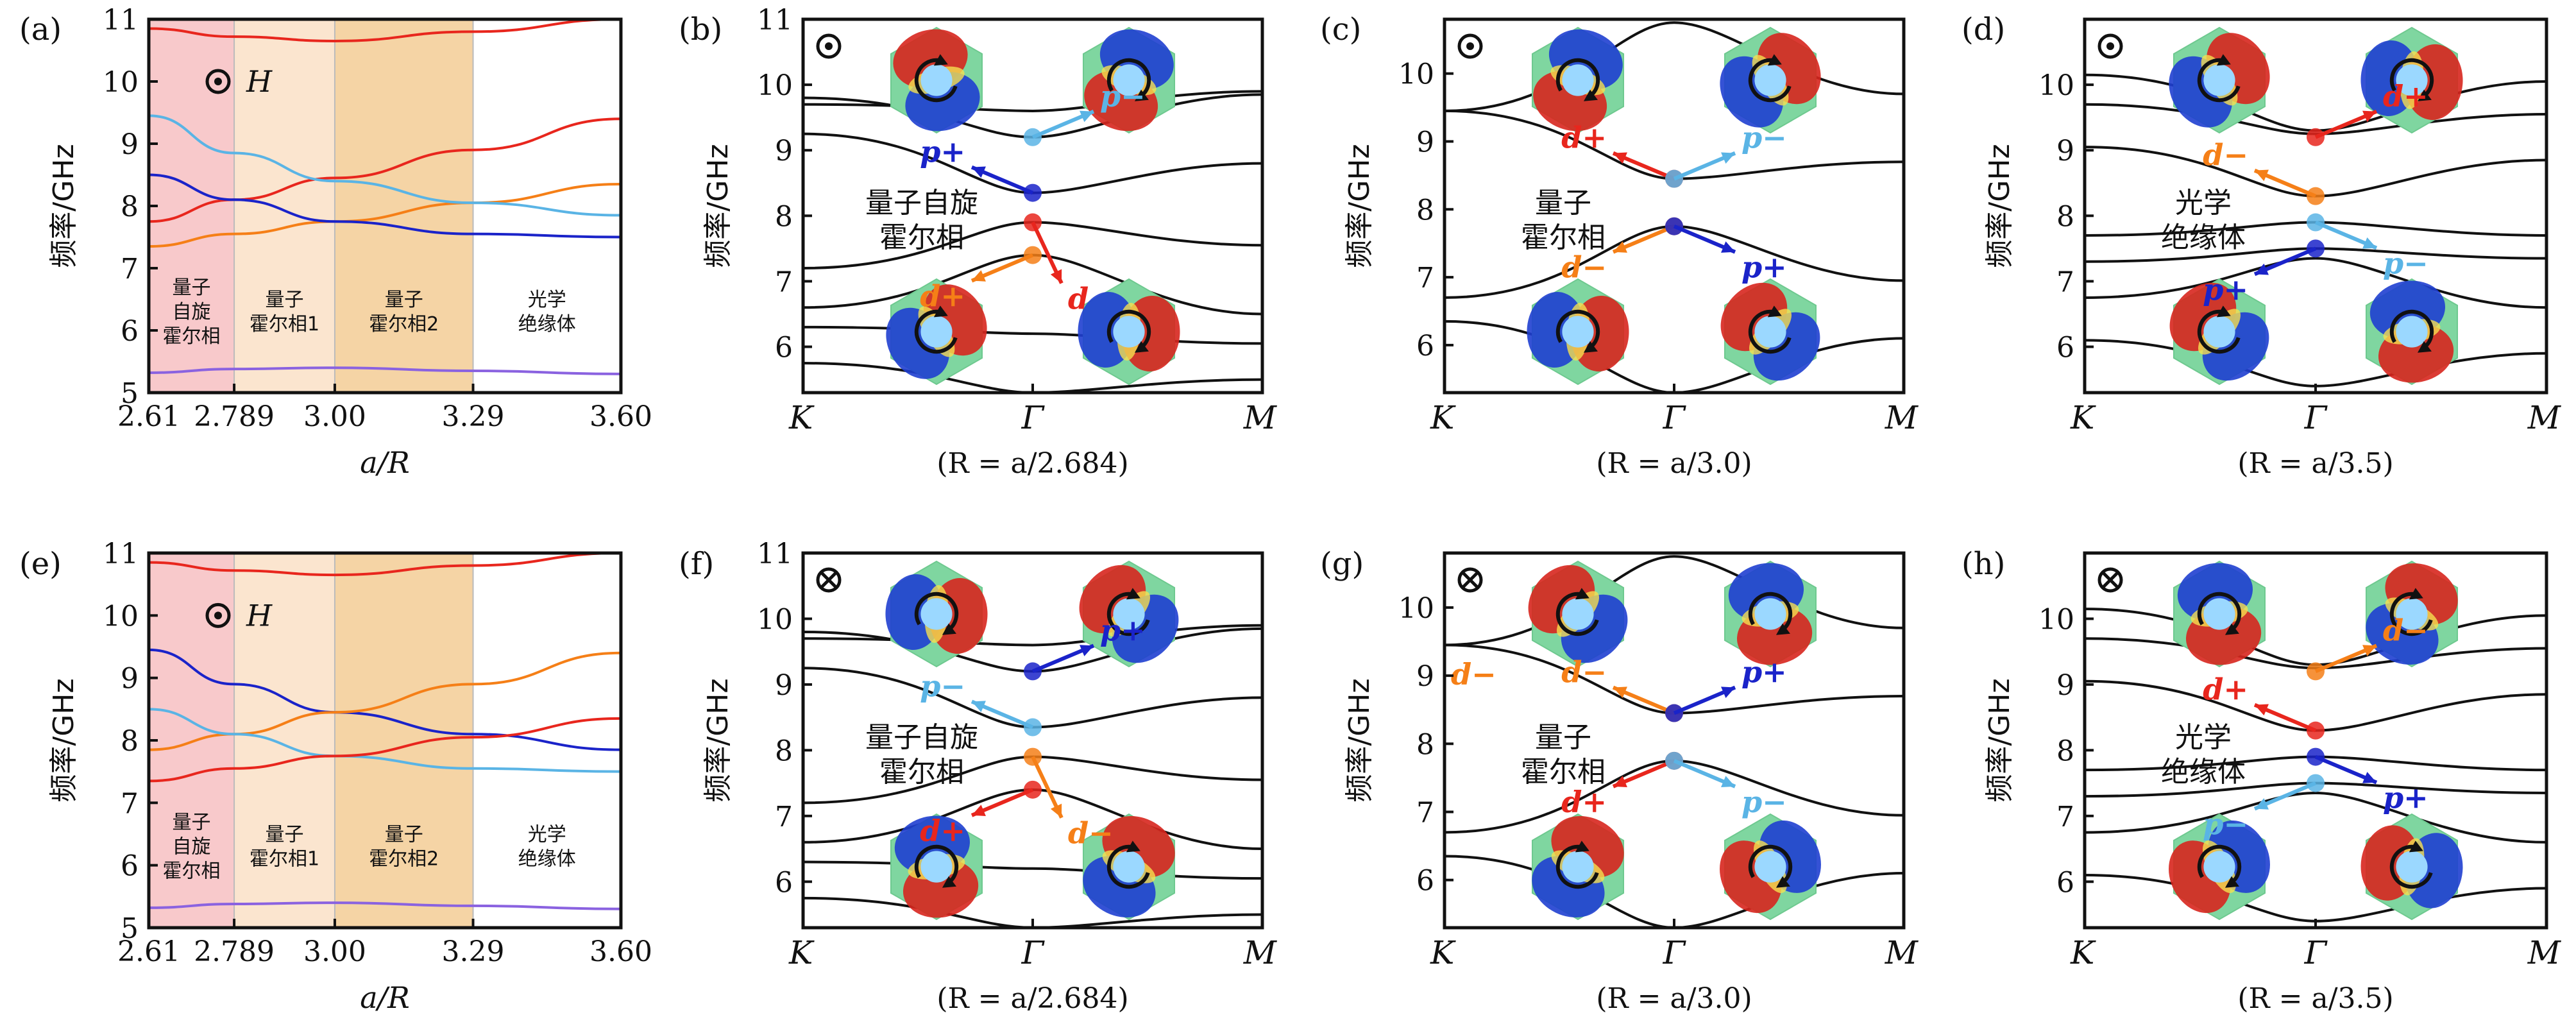 The height and width of the screenshot is (1031, 2576). Describe the element at coordinates (2315, 463) in the screenshot. I see `radius-caption: (R = a/3.5)` at that location.